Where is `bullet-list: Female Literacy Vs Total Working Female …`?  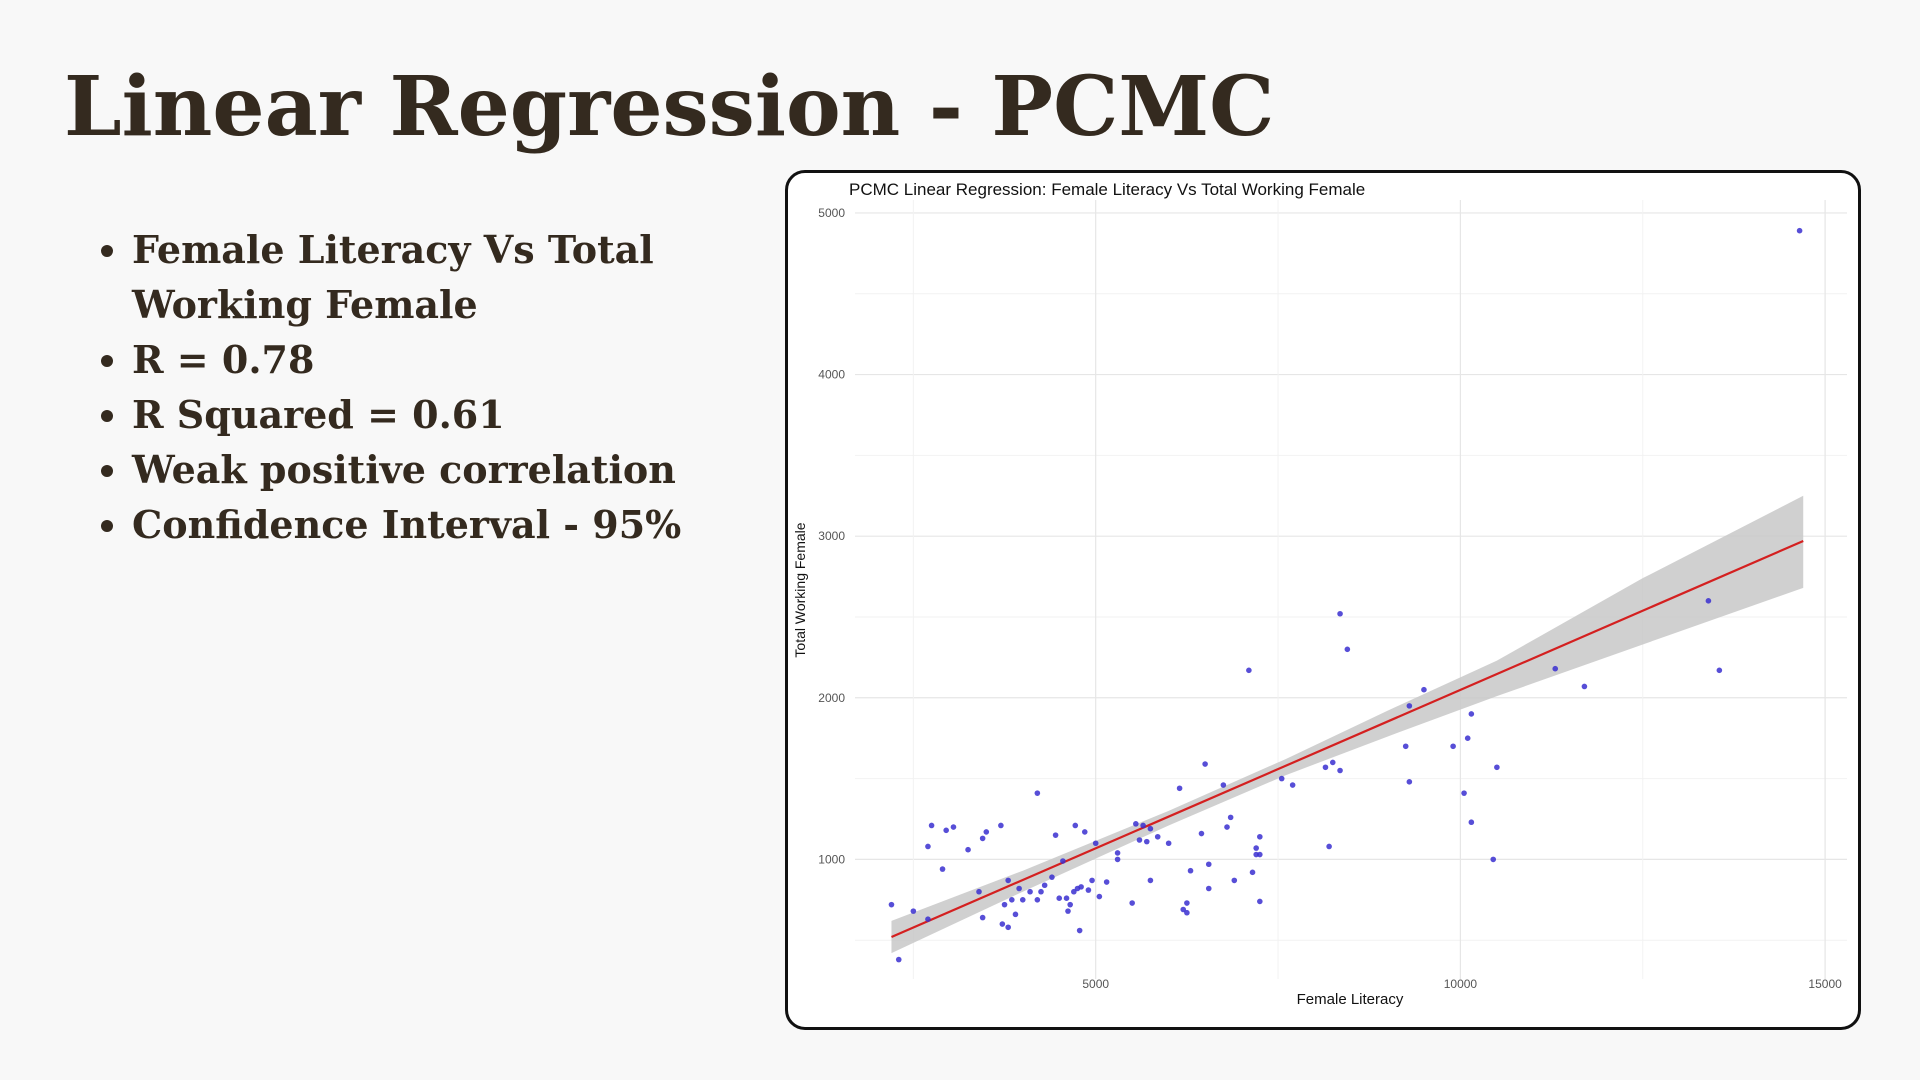
bullet-list: Female Literacy Vs Total Working Female … is located at coordinates (384, 387).